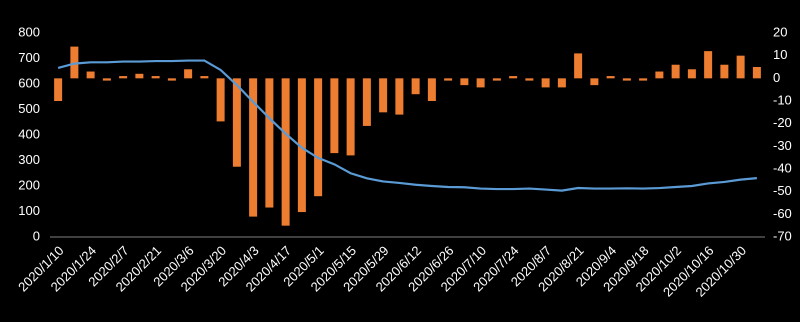 This screenshot has height=322, width=800. Describe the element at coordinates (782, 235) in the screenshot. I see `y2-tick-label: -70` at that location.